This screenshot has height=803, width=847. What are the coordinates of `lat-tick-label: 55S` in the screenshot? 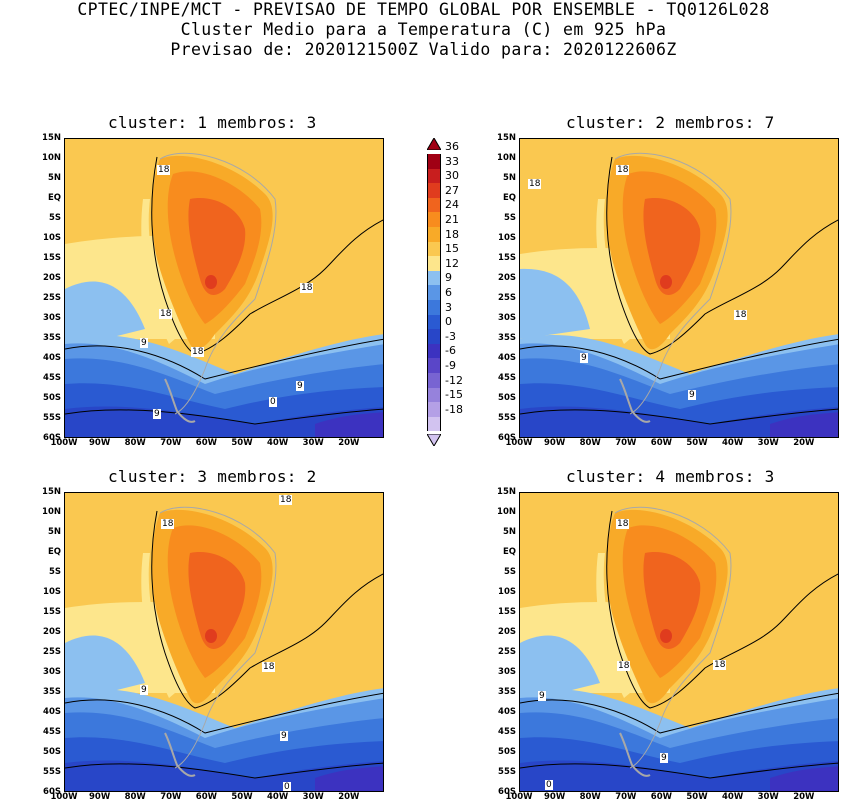 It's located at (507, 418).